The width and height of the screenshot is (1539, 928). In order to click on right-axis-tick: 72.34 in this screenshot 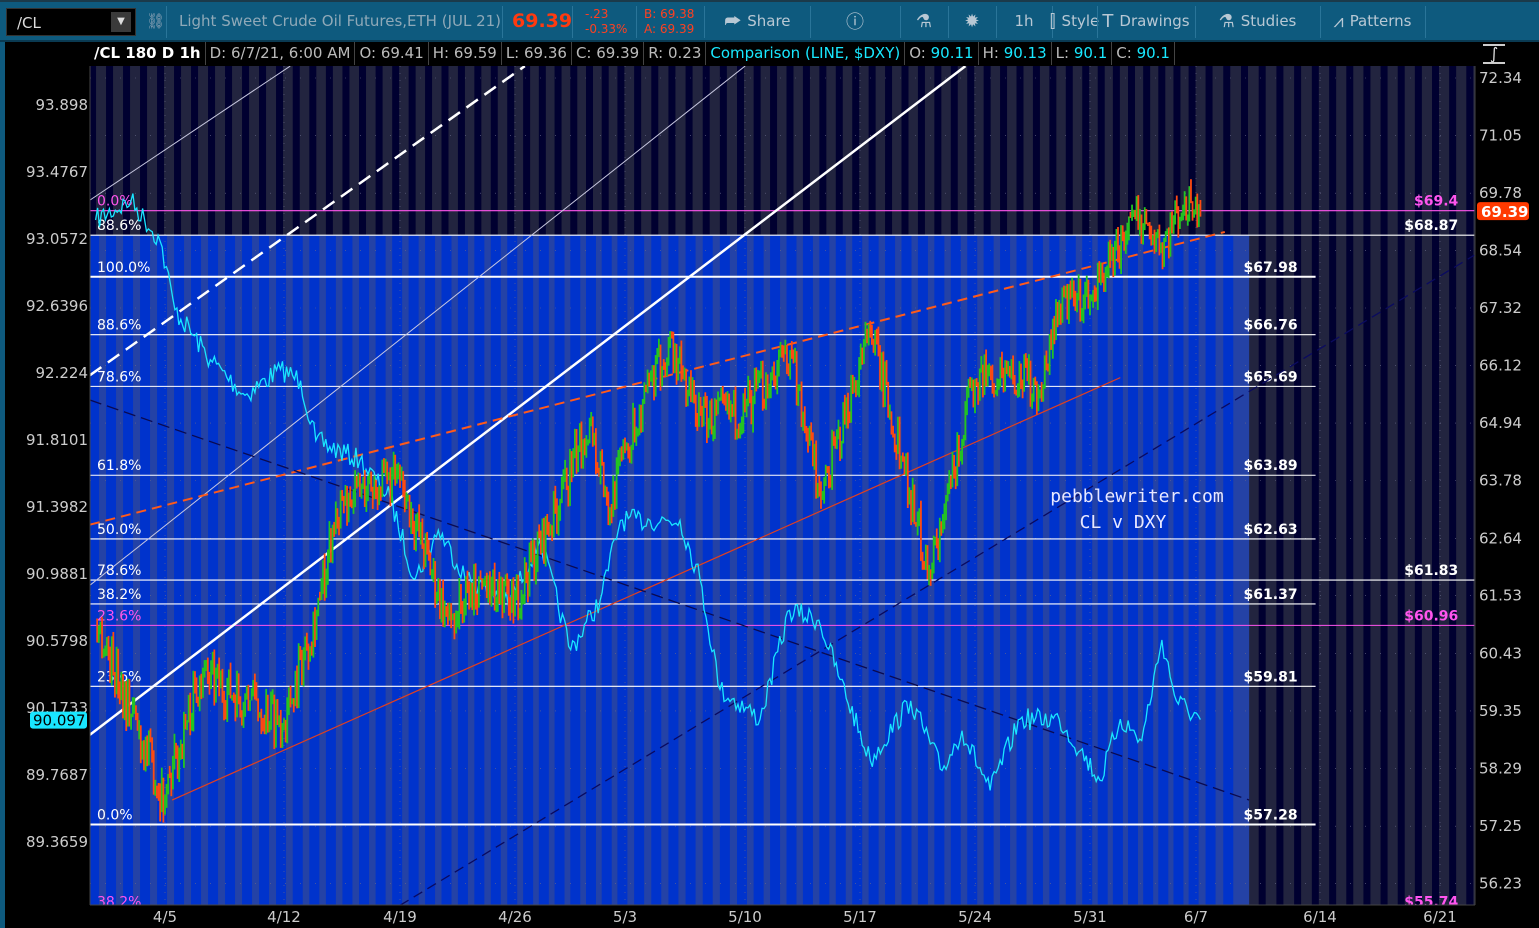, I will do `click(1500, 78)`.